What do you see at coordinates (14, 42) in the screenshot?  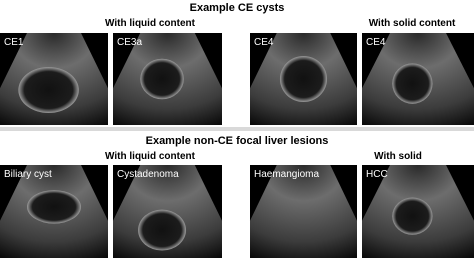 I see `image-label: CE1` at bounding box center [14, 42].